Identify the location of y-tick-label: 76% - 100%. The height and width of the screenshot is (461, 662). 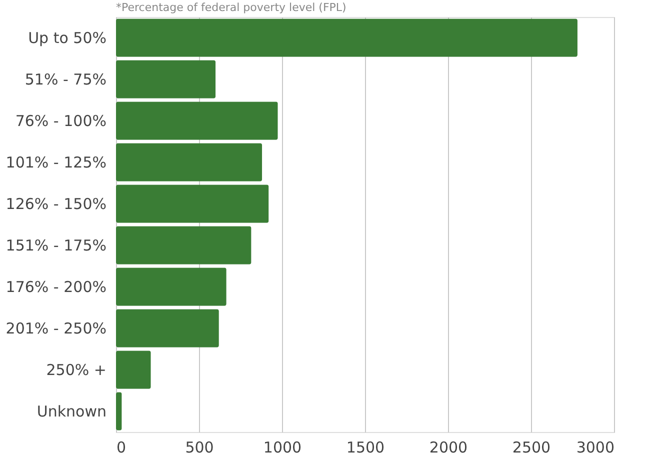
(60, 121).